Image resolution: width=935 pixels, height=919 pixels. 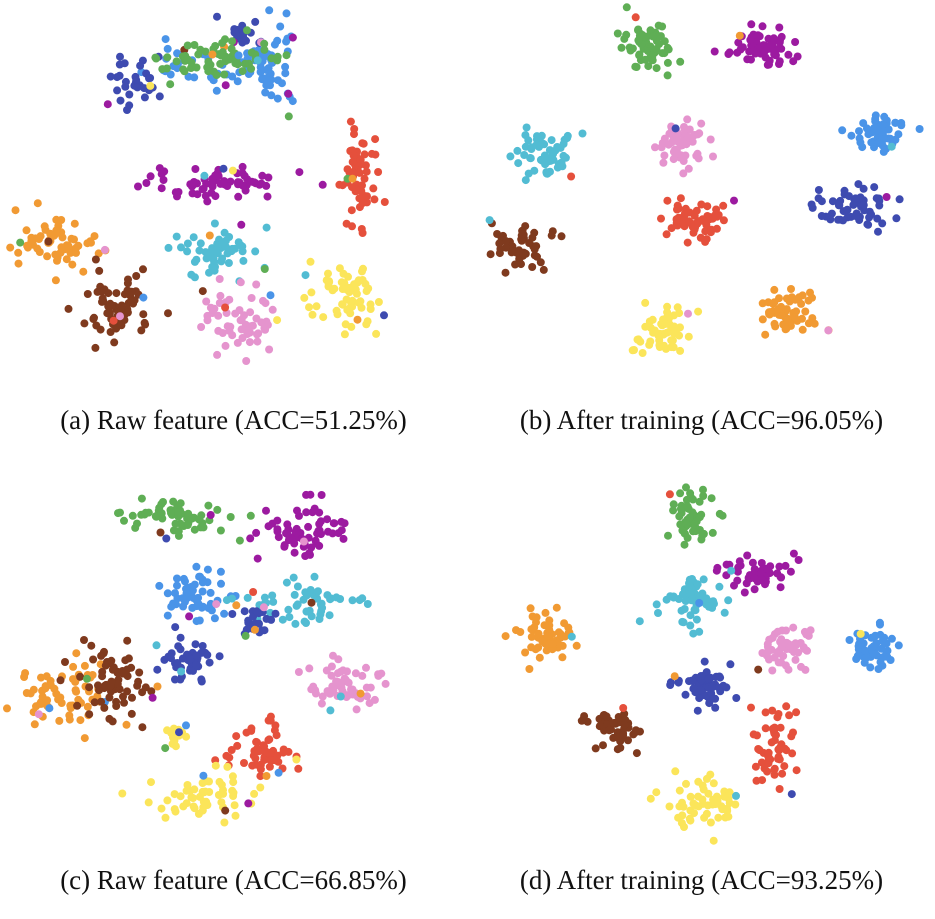 What do you see at coordinates (701, 880) in the screenshot?
I see `caption-d: (d) After training (ACC=93.25%)` at bounding box center [701, 880].